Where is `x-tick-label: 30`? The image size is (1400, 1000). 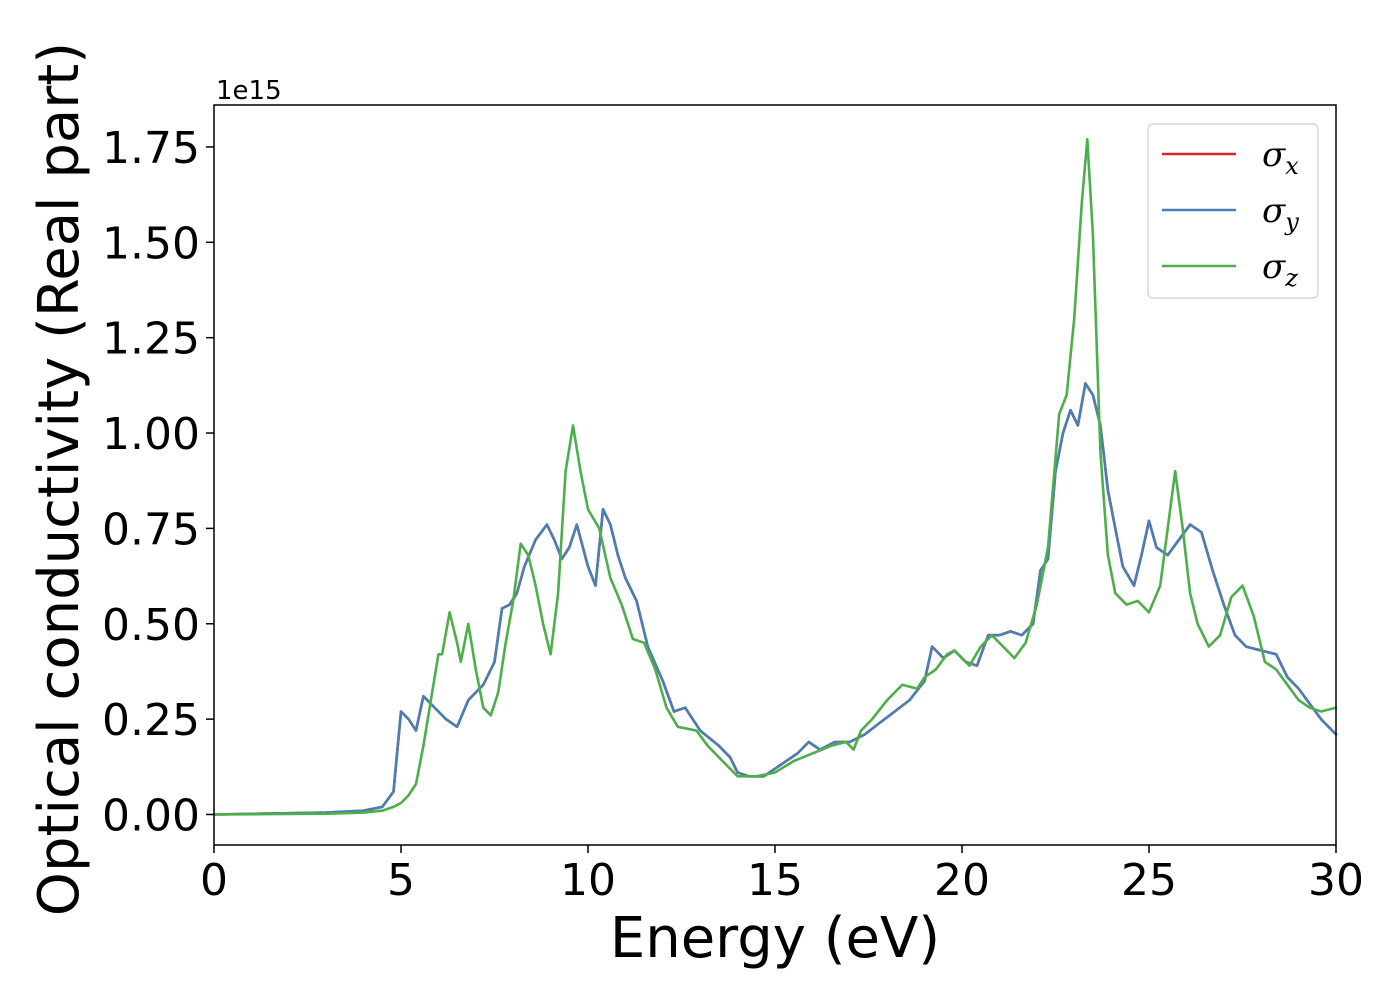 x-tick-label: 30 is located at coordinates (1336, 880).